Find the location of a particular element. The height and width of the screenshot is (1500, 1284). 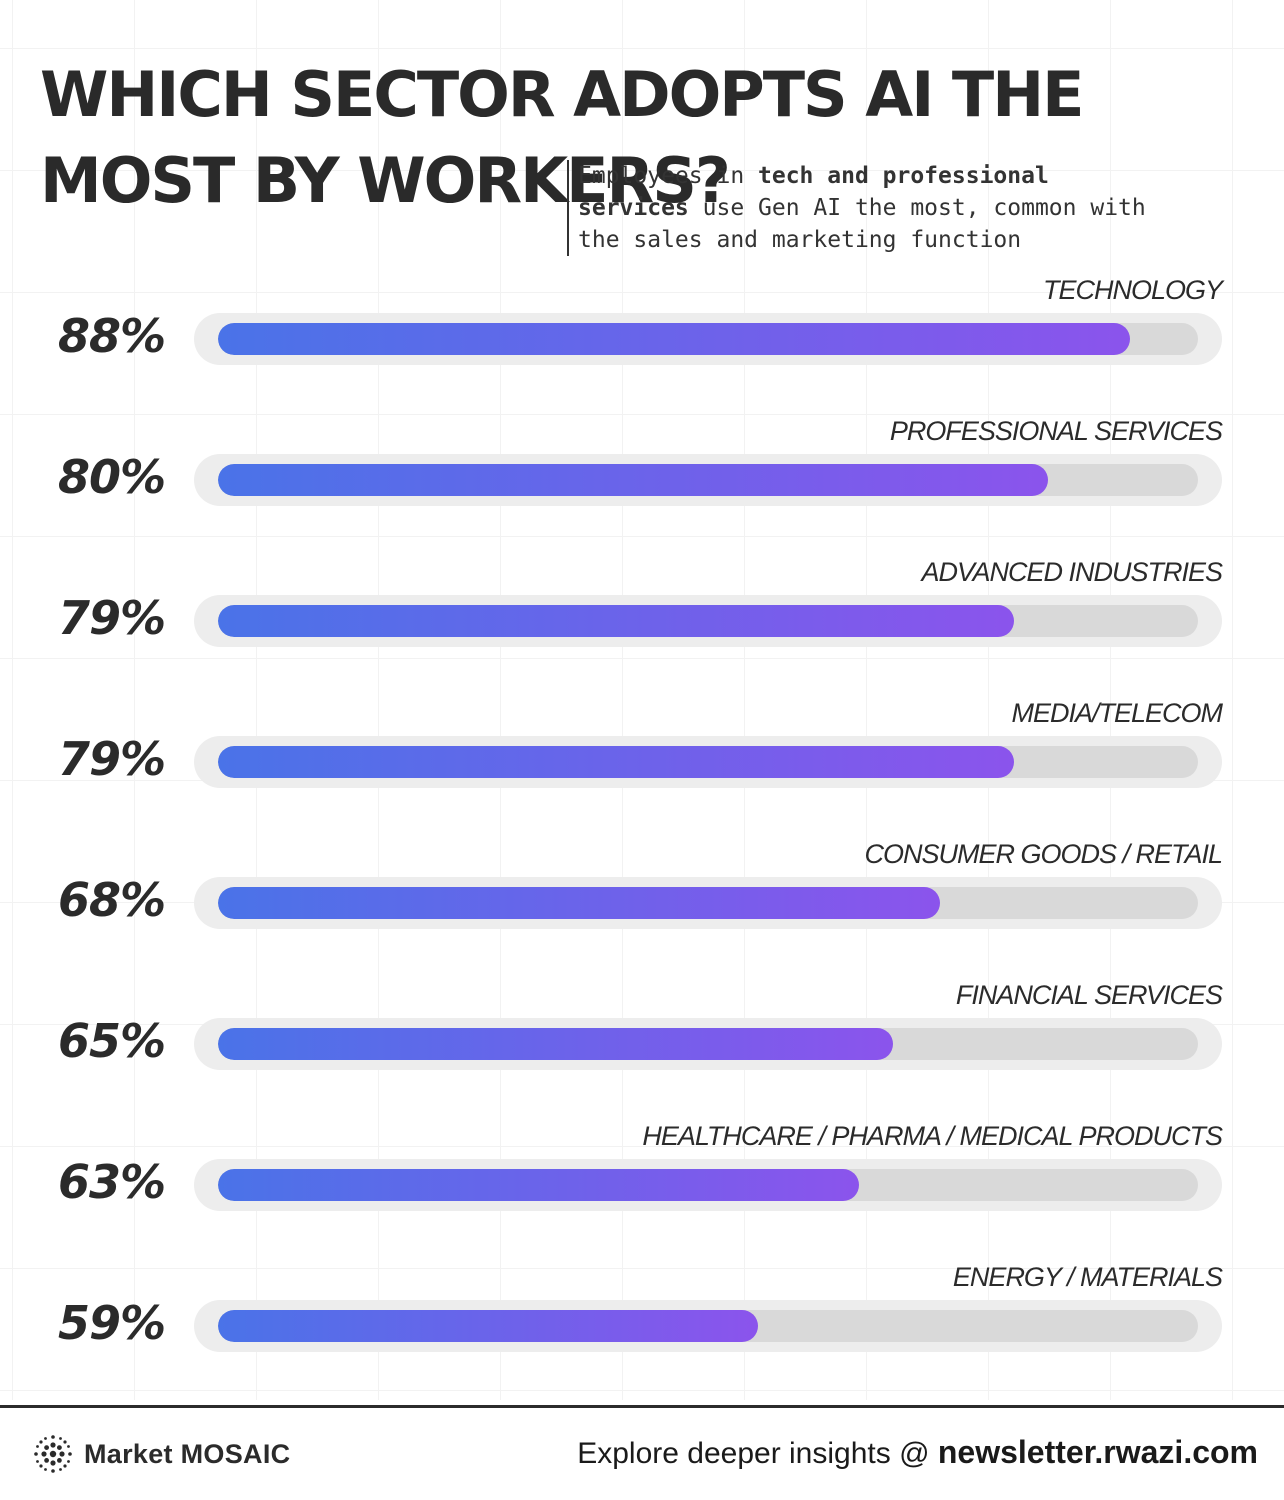

value-label: 63% is located at coordinates (112, 1182).